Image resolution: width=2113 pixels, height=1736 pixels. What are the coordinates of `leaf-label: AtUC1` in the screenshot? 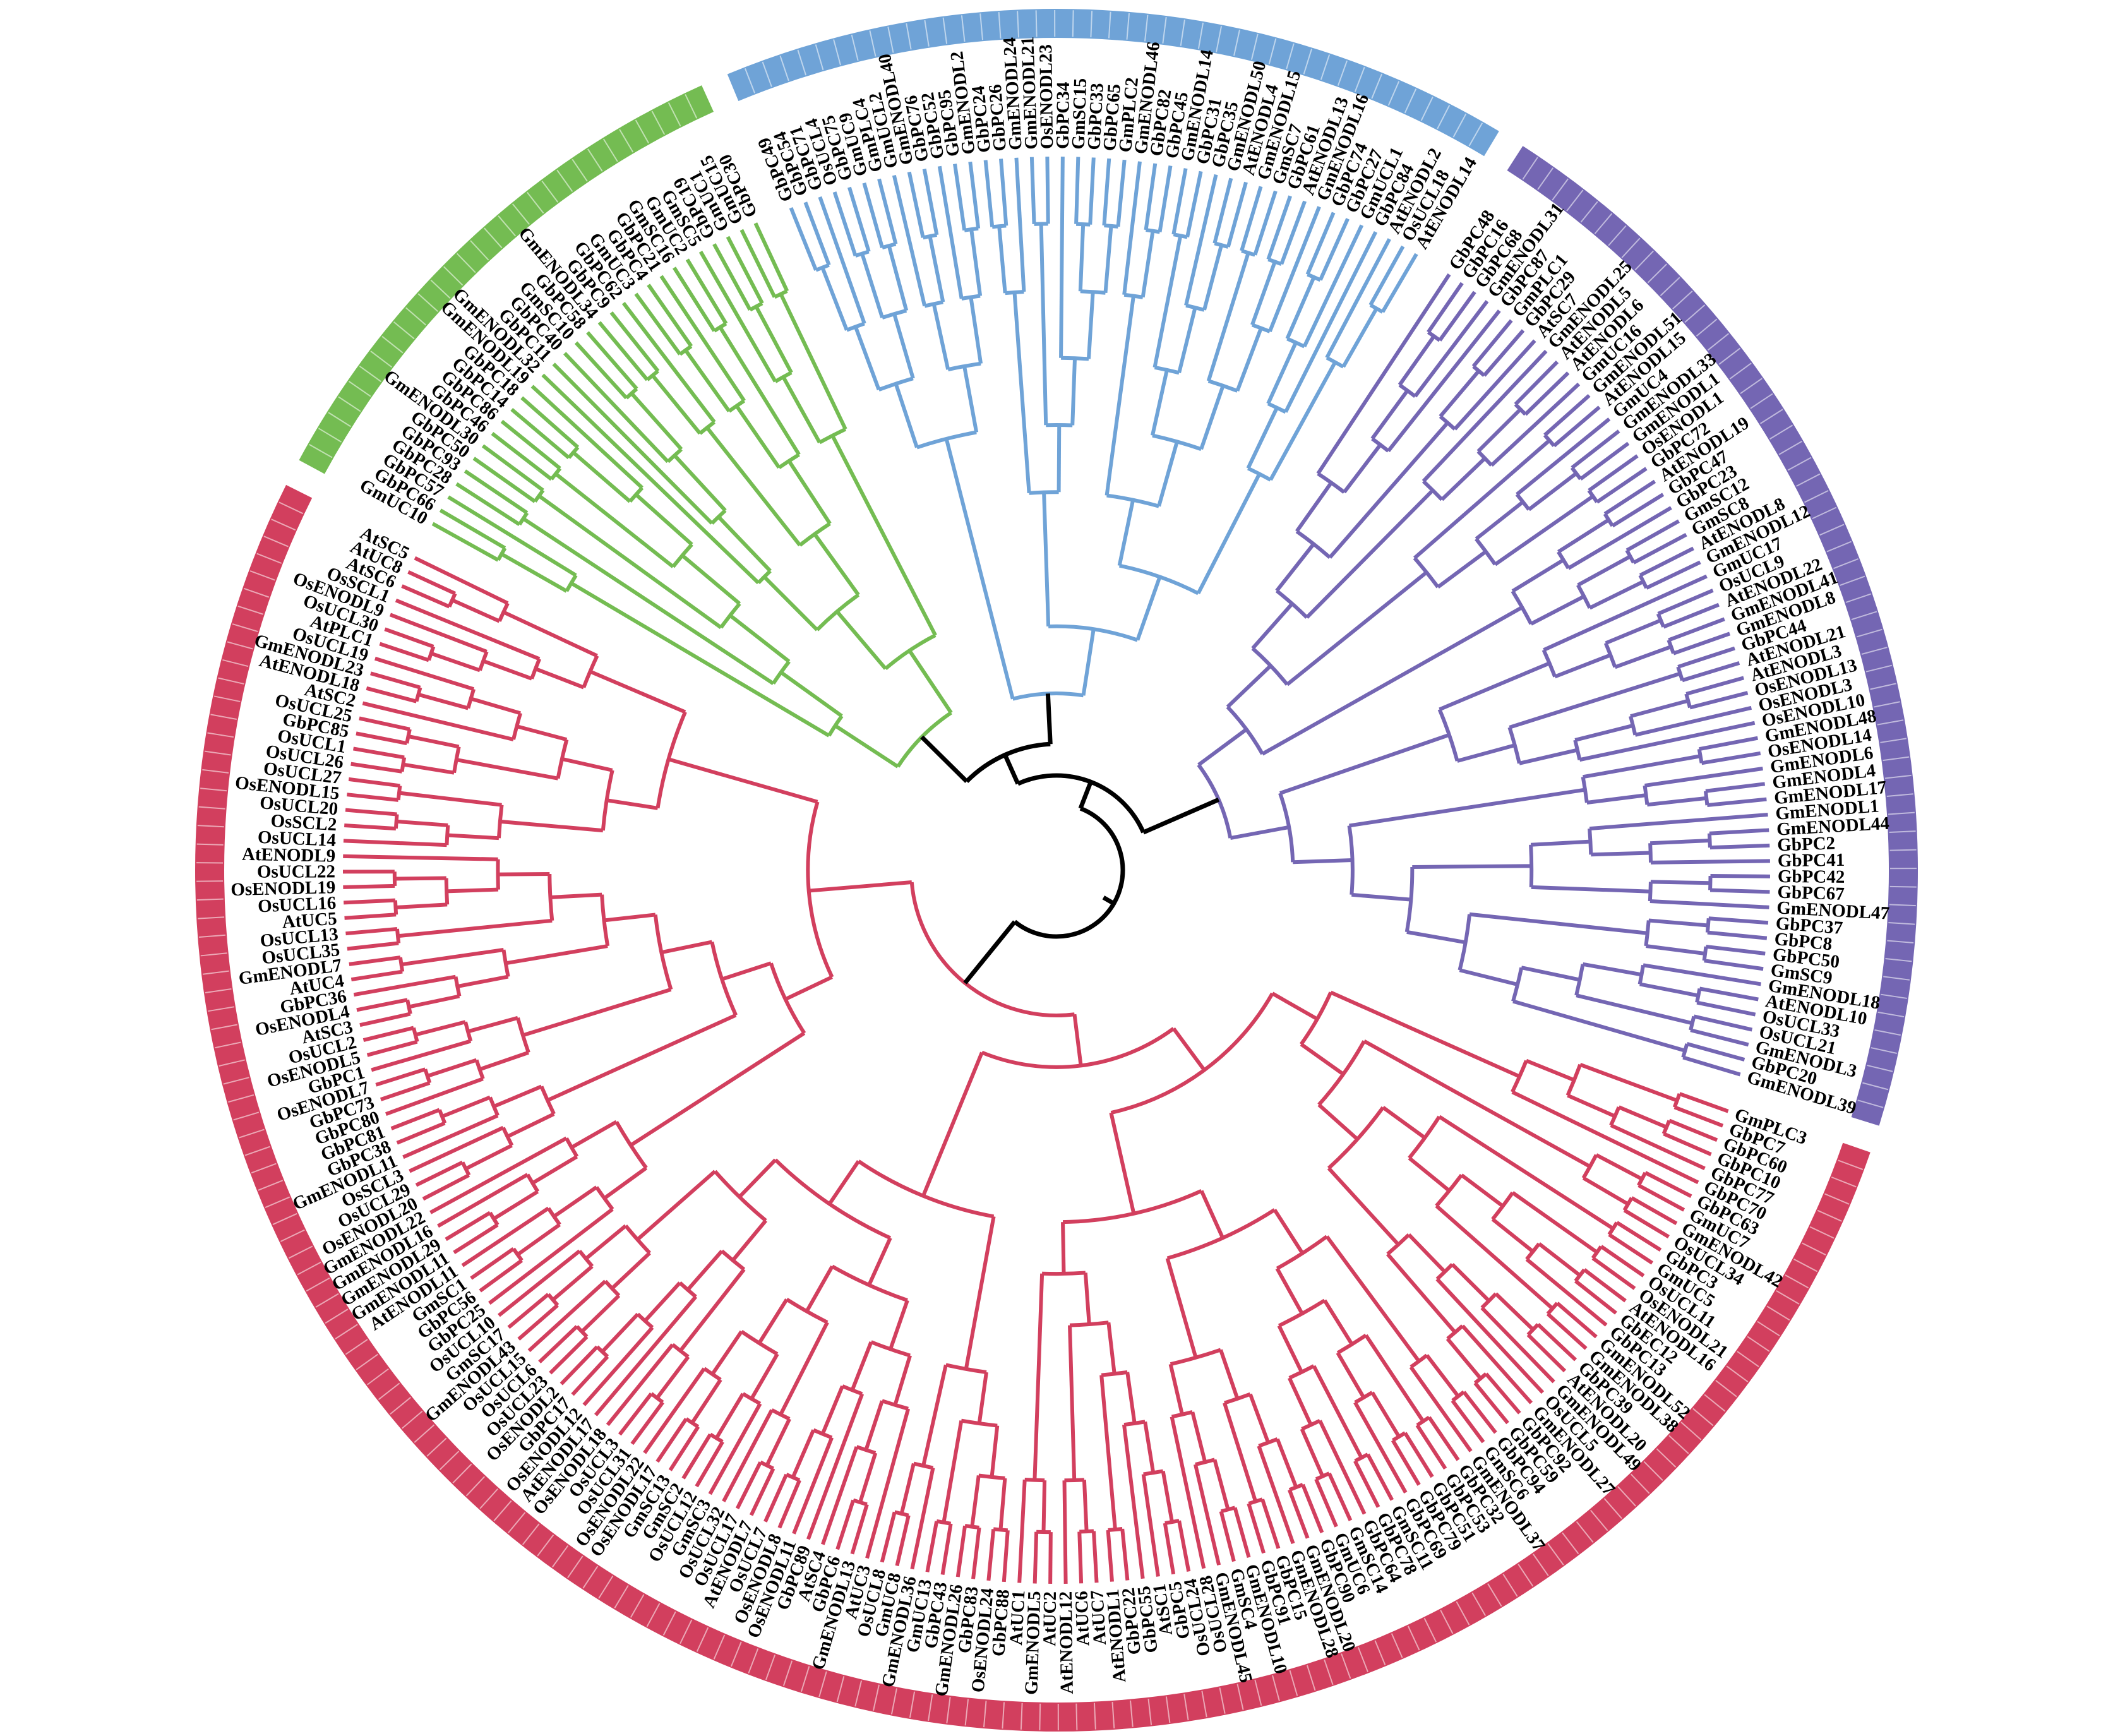 It's located at (1017, 1618).